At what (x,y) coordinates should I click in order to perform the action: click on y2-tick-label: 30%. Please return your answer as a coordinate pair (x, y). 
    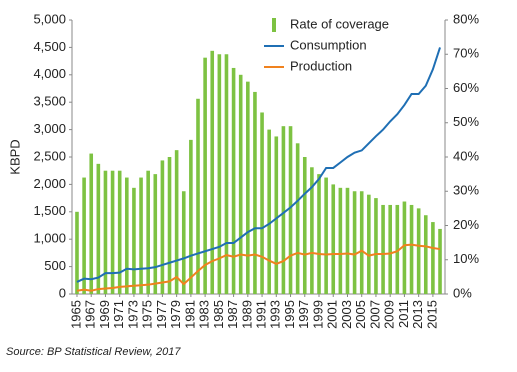
    Looking at the image, I should click on (466, 190).